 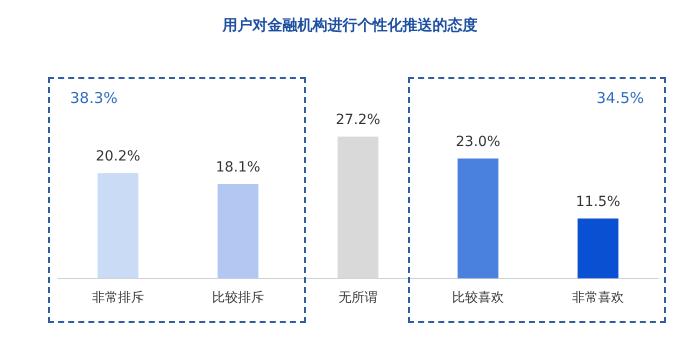 I want to click on x-tick-label: 非常喜欢, so click(x=598, y=298).